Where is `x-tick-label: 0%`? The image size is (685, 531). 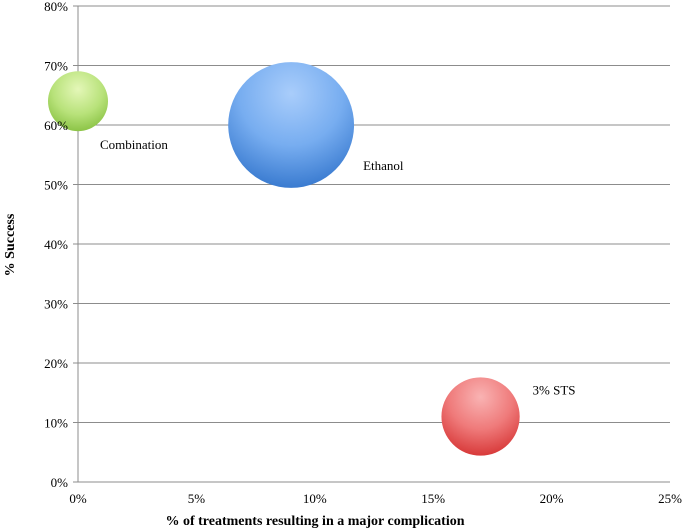
x-tick-label: 0% is located at coordinates (78, 498).